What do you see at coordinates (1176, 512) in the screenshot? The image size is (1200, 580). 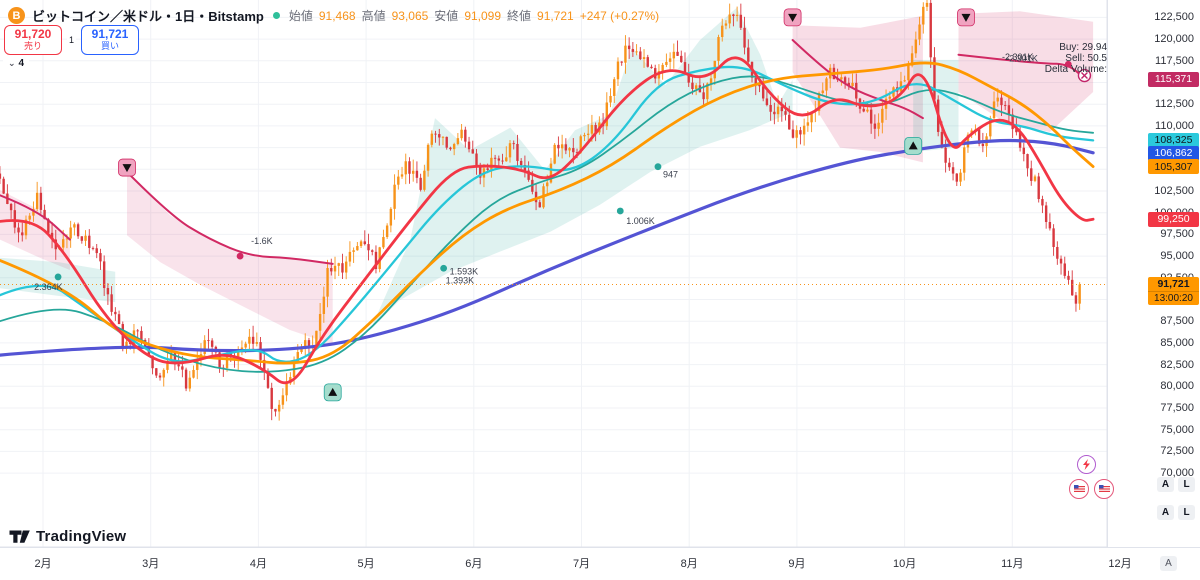 I see `alert-limit-buttons-2: A L` at bounding box center [1176, 512].